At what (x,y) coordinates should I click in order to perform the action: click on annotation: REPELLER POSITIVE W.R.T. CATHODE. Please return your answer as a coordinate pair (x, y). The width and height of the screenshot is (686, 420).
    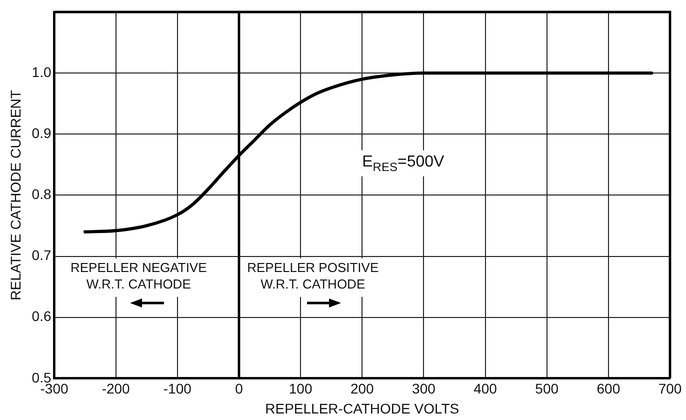
    Looking at the image, I should click on (313, 276).